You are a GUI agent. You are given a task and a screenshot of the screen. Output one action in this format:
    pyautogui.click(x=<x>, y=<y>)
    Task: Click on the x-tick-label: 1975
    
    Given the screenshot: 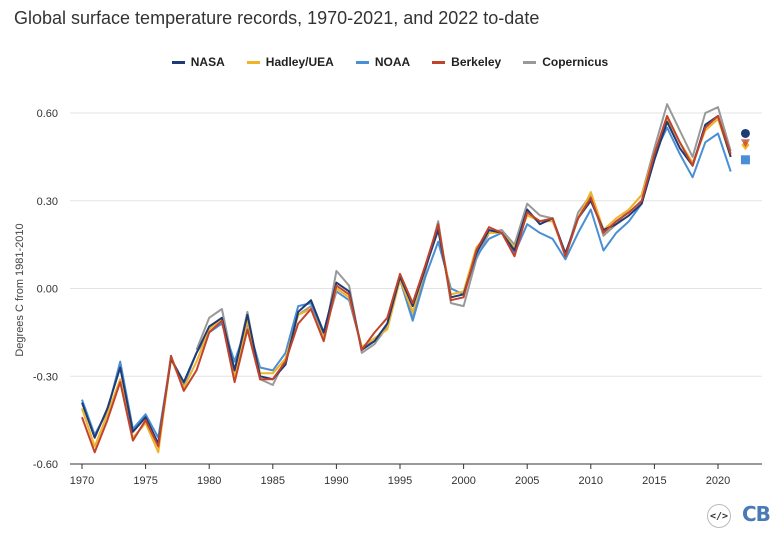 What is the action you would take?
    pyautogui.click(x=145, y=481)
    